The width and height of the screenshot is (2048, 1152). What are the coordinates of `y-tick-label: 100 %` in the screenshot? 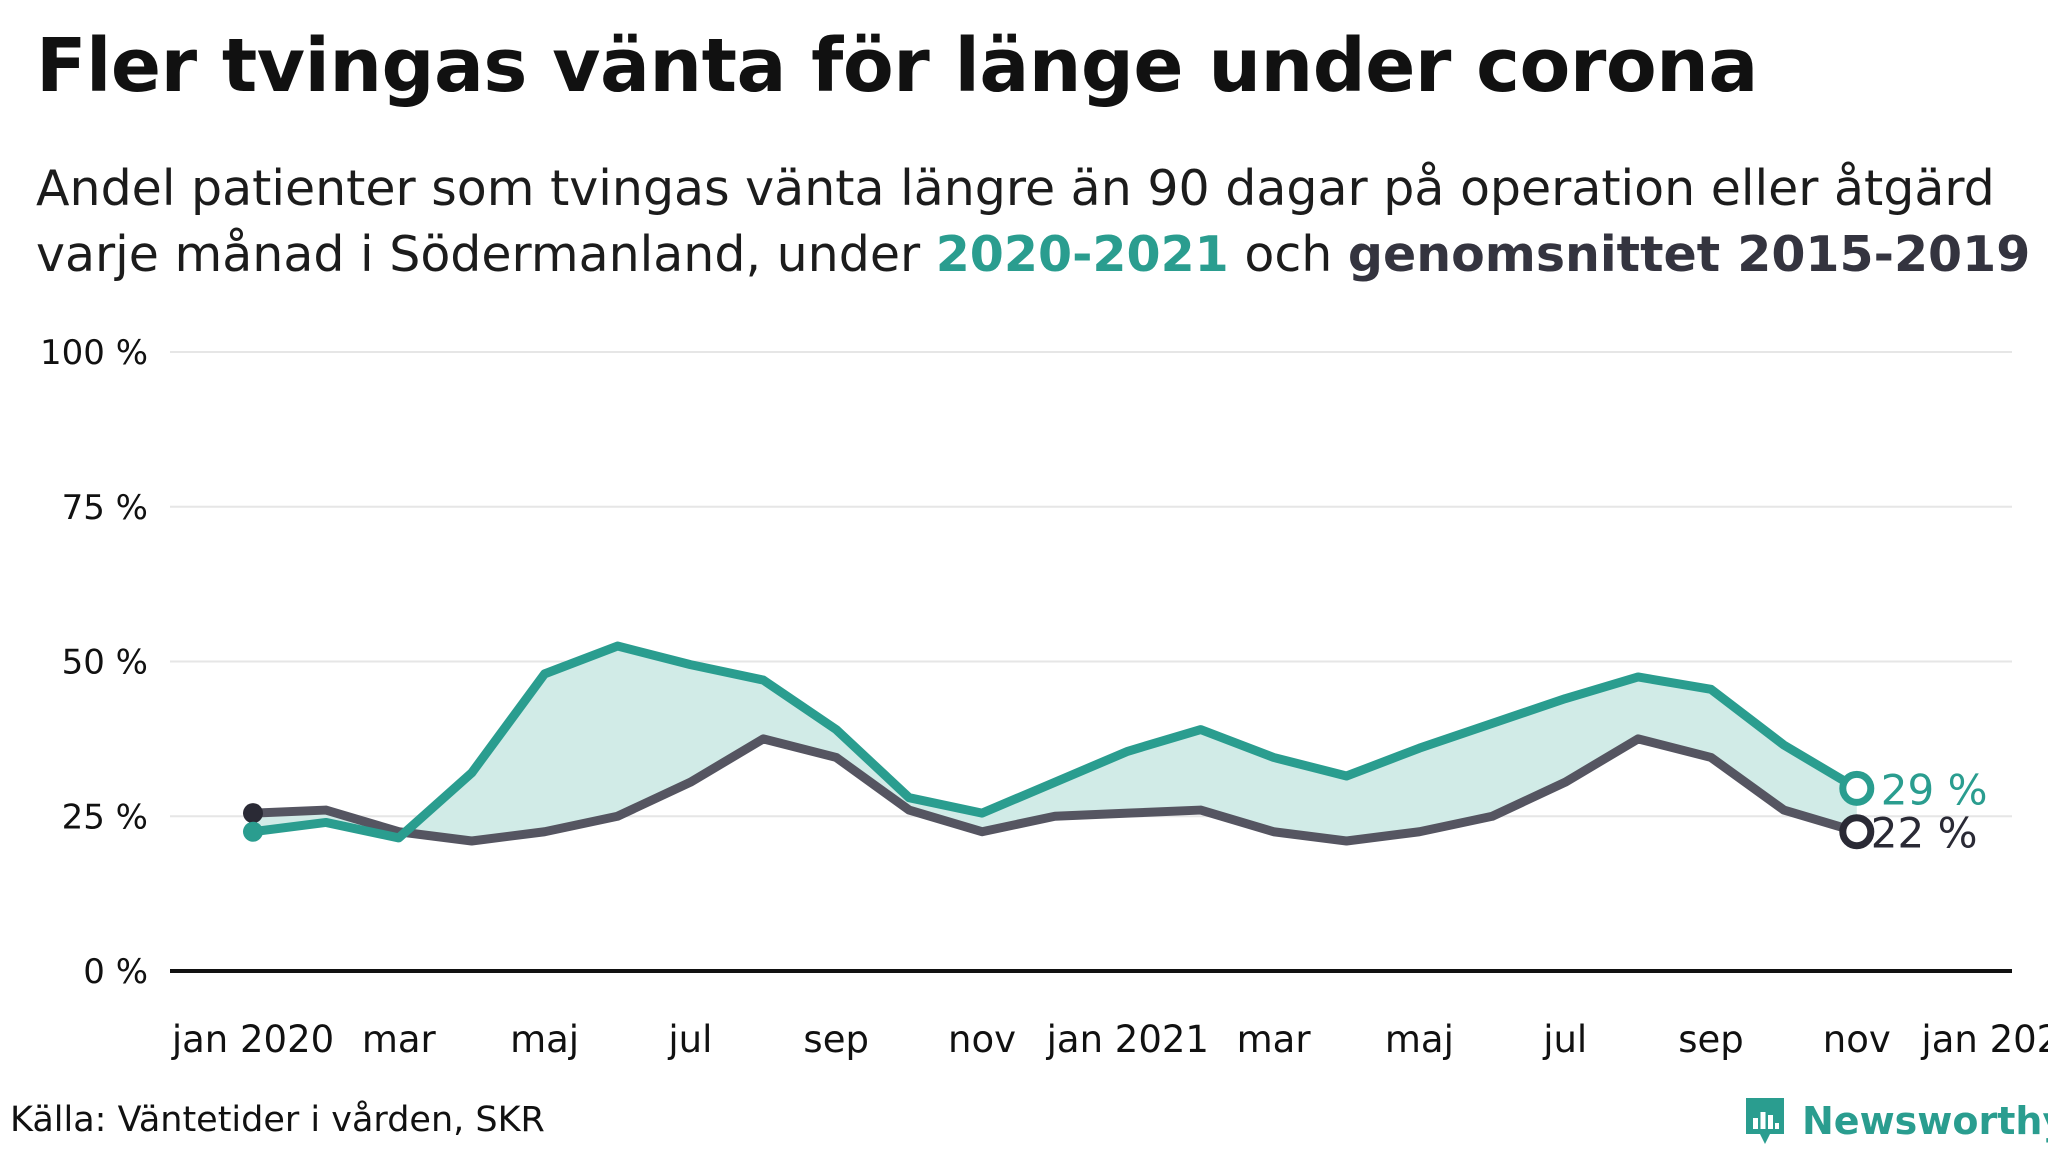 It's located at (94, 353).